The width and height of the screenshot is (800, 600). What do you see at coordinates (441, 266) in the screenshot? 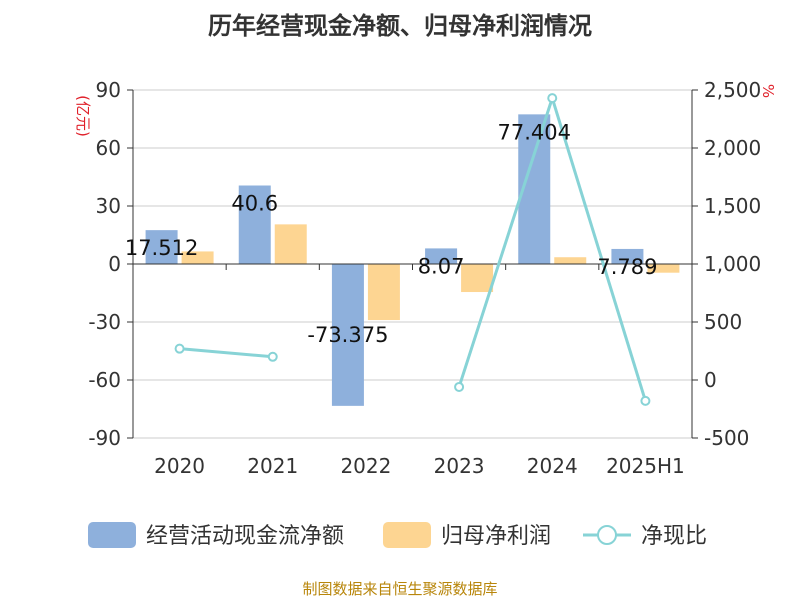
I see `bar-data-label: 8.07` at bounding box center [441, 266].